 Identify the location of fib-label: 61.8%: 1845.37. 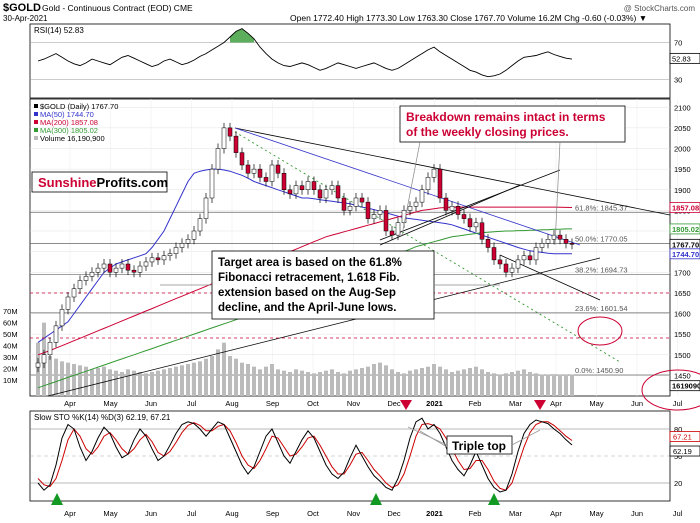
(601, 207).